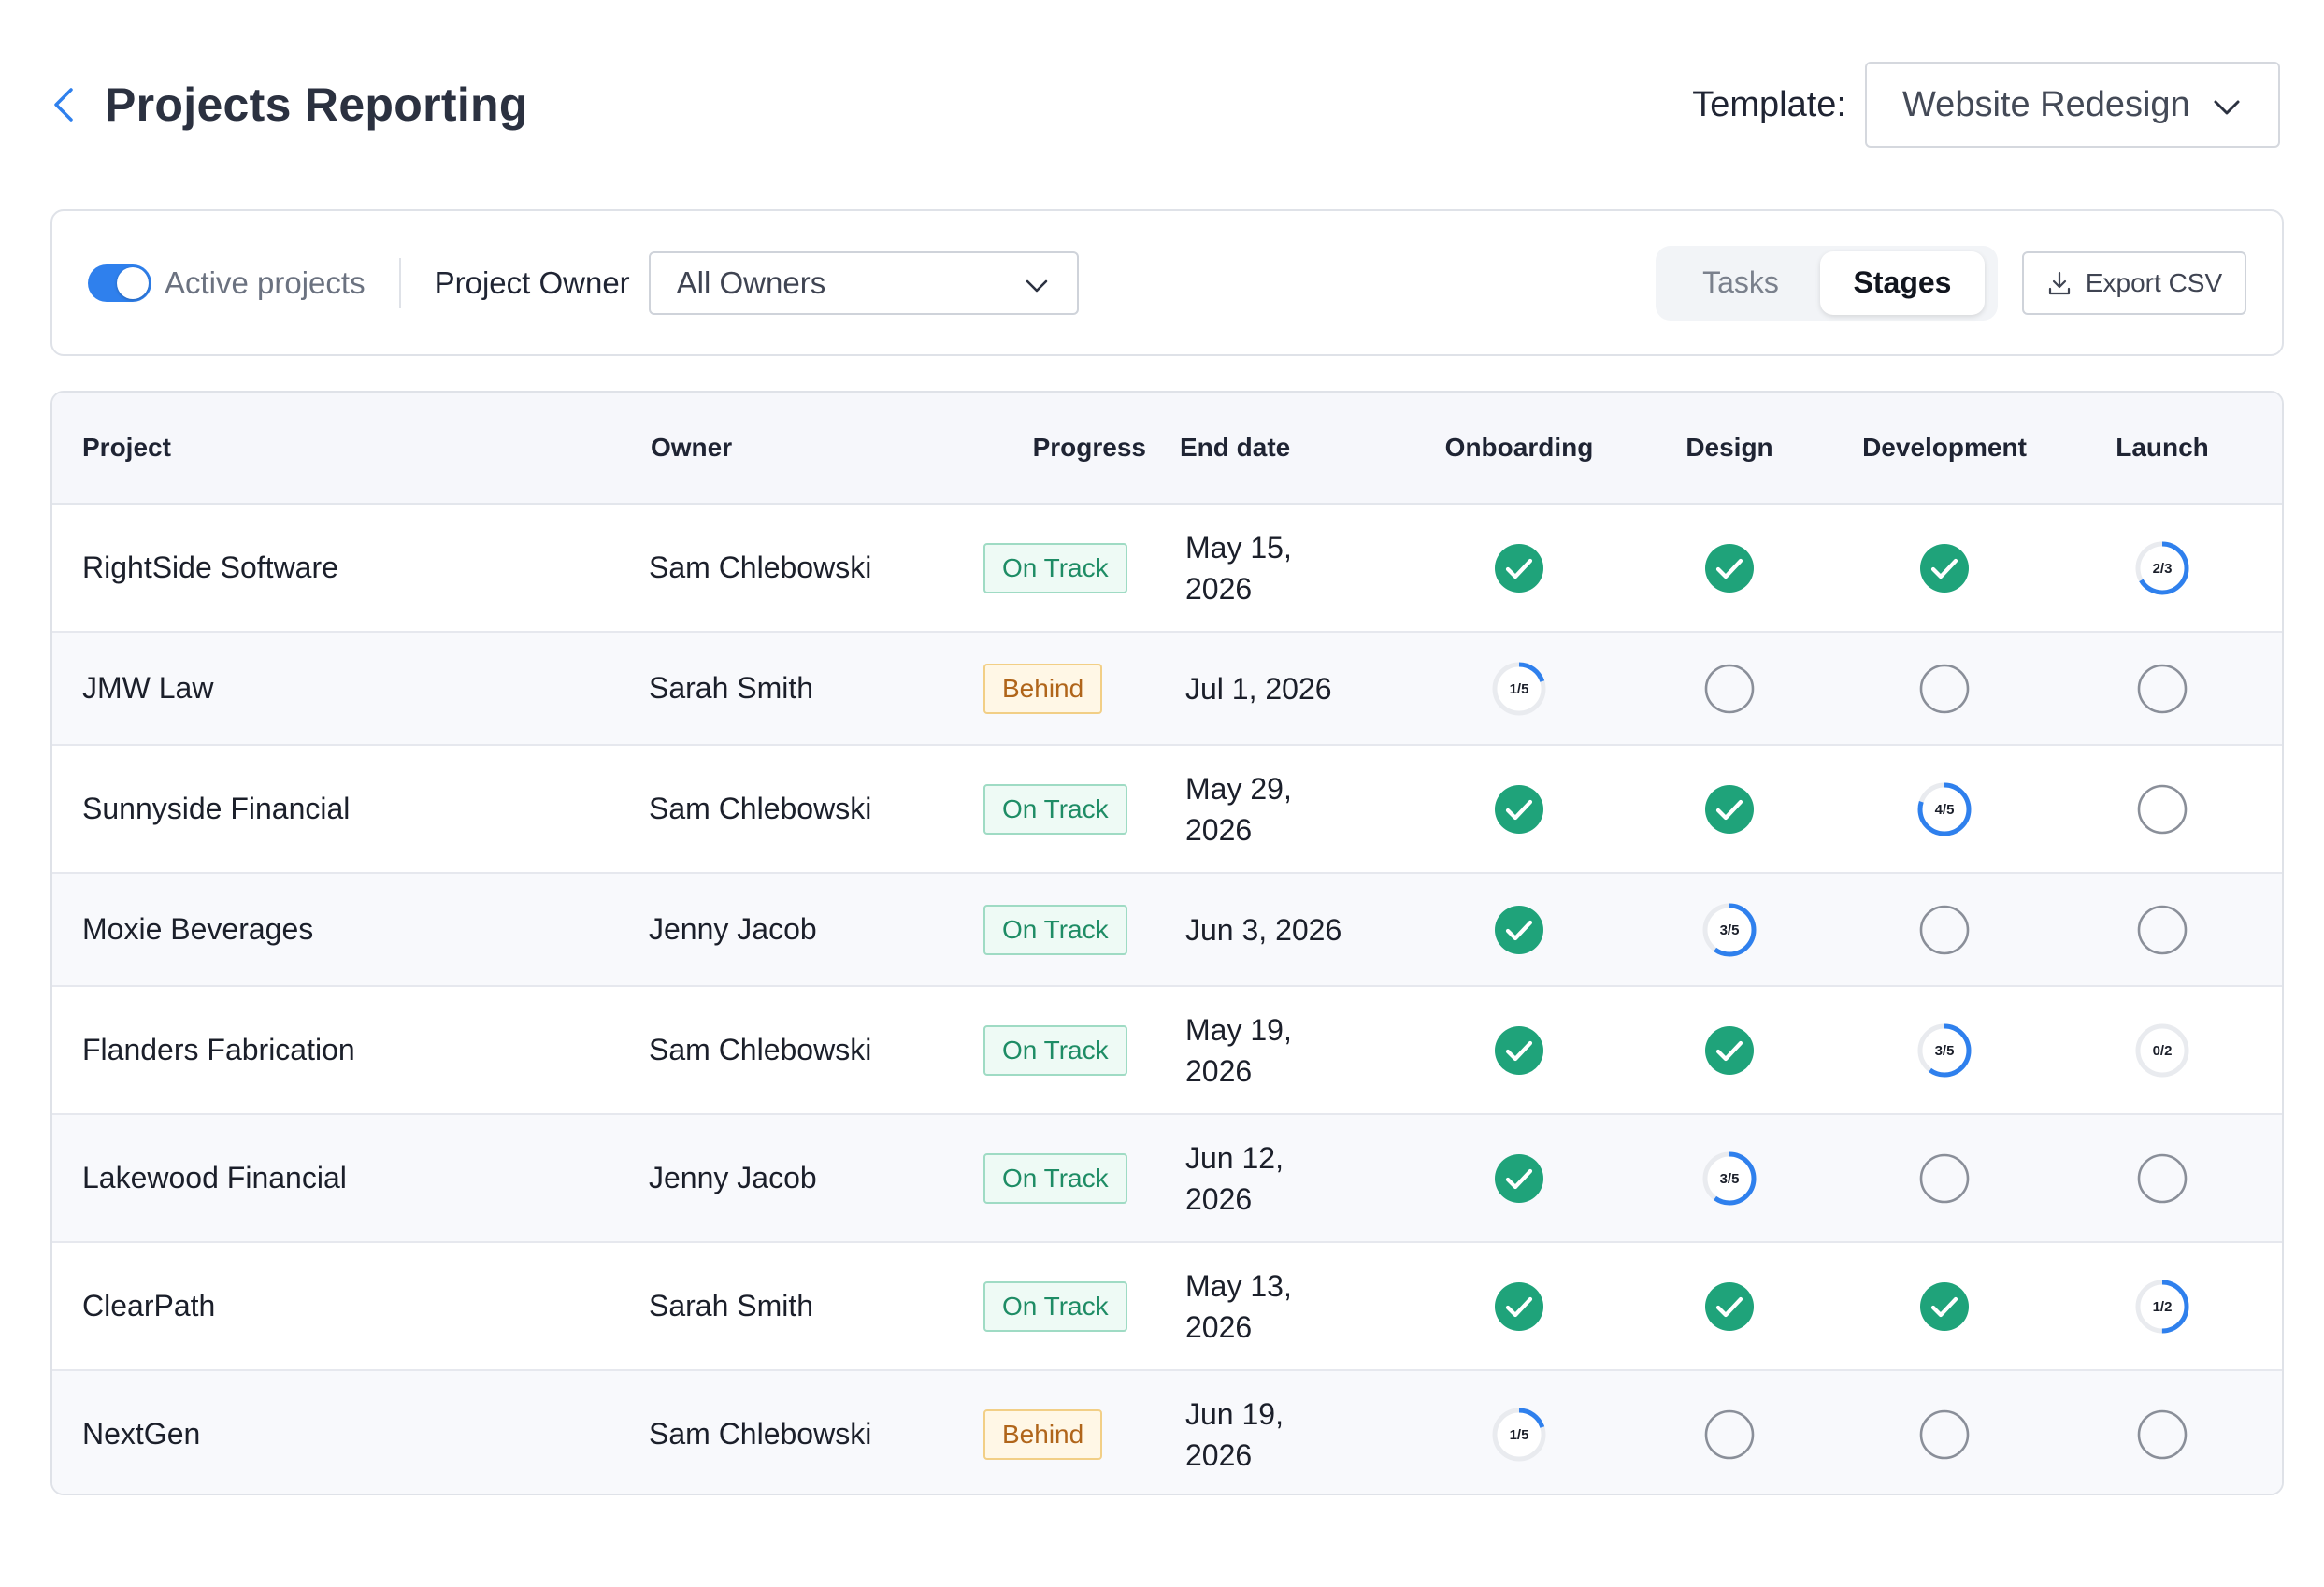  I want to click on header-design: Design, so click(1730, 447).